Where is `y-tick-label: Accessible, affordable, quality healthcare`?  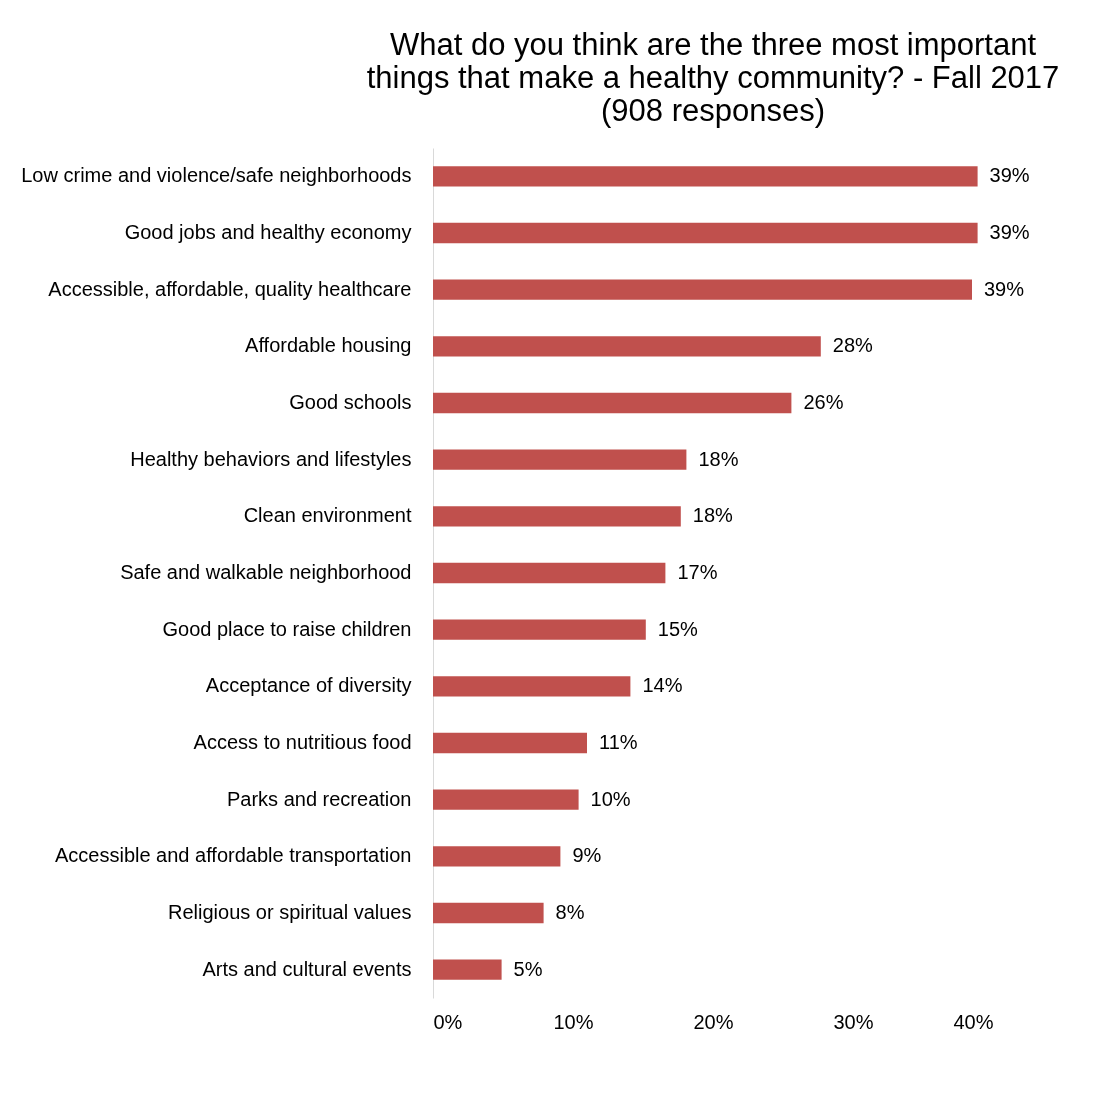 y-tick-label: Accessible, affordable, quality healthcare is located at coordinates (230, 288).